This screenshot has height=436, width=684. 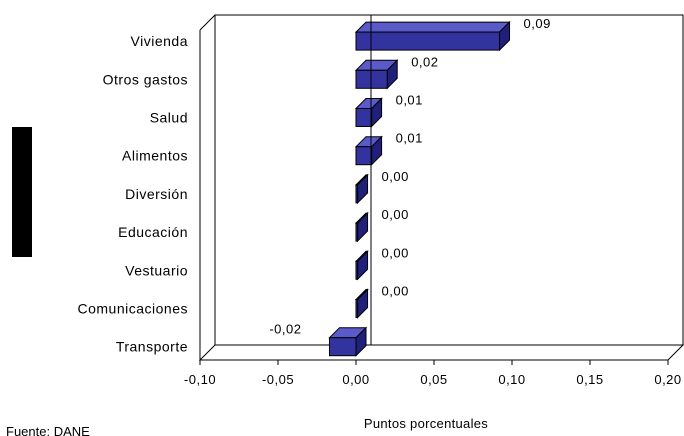 I want to click on x-tick-label: 0,05, so click(x=433, y=379).